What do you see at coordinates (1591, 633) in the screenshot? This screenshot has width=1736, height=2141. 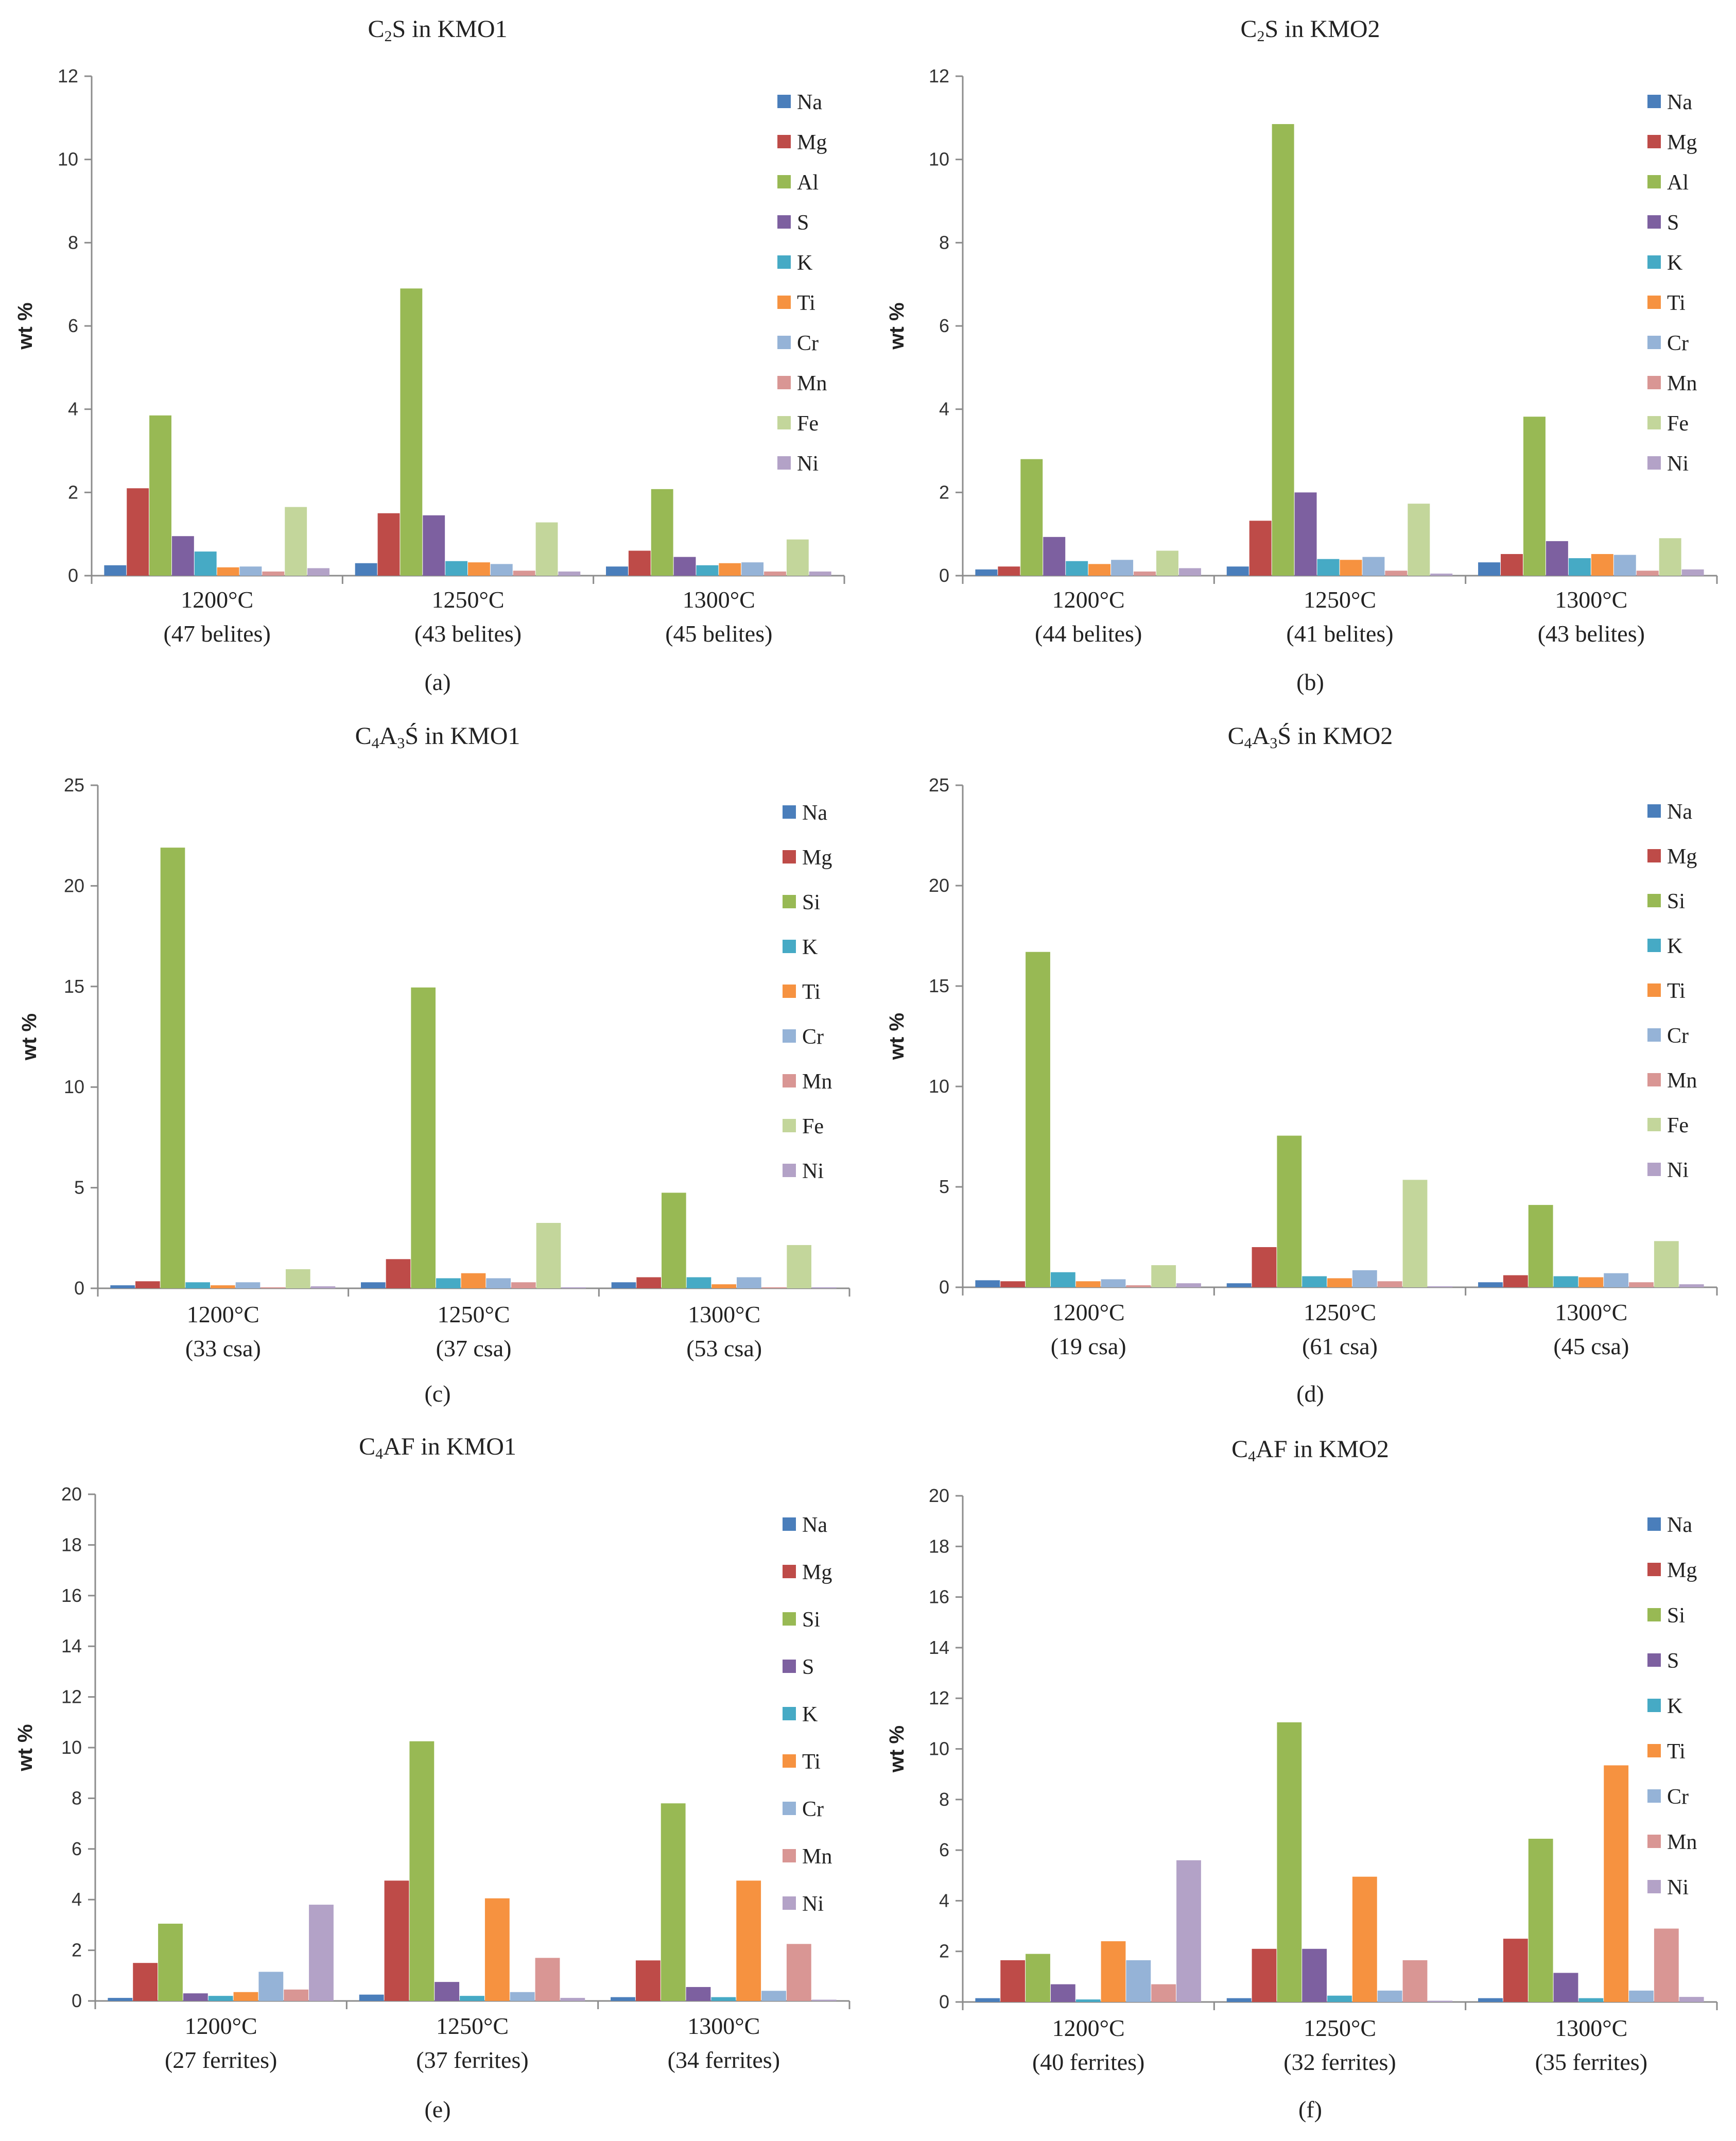 I see `x-category-count: (43 belites)` at bounding box center [1591, 633].